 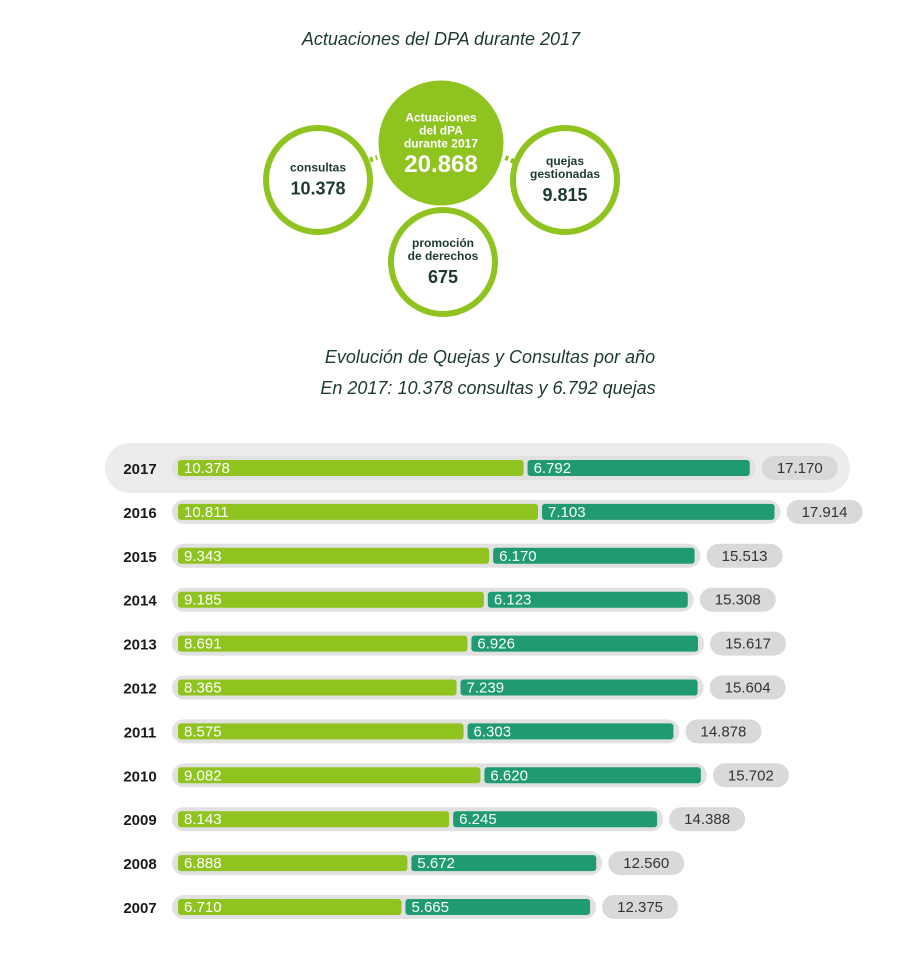 I want to click on chart-title: Evolución de Quejas y Consultas por año, so click(x=490, y=357).